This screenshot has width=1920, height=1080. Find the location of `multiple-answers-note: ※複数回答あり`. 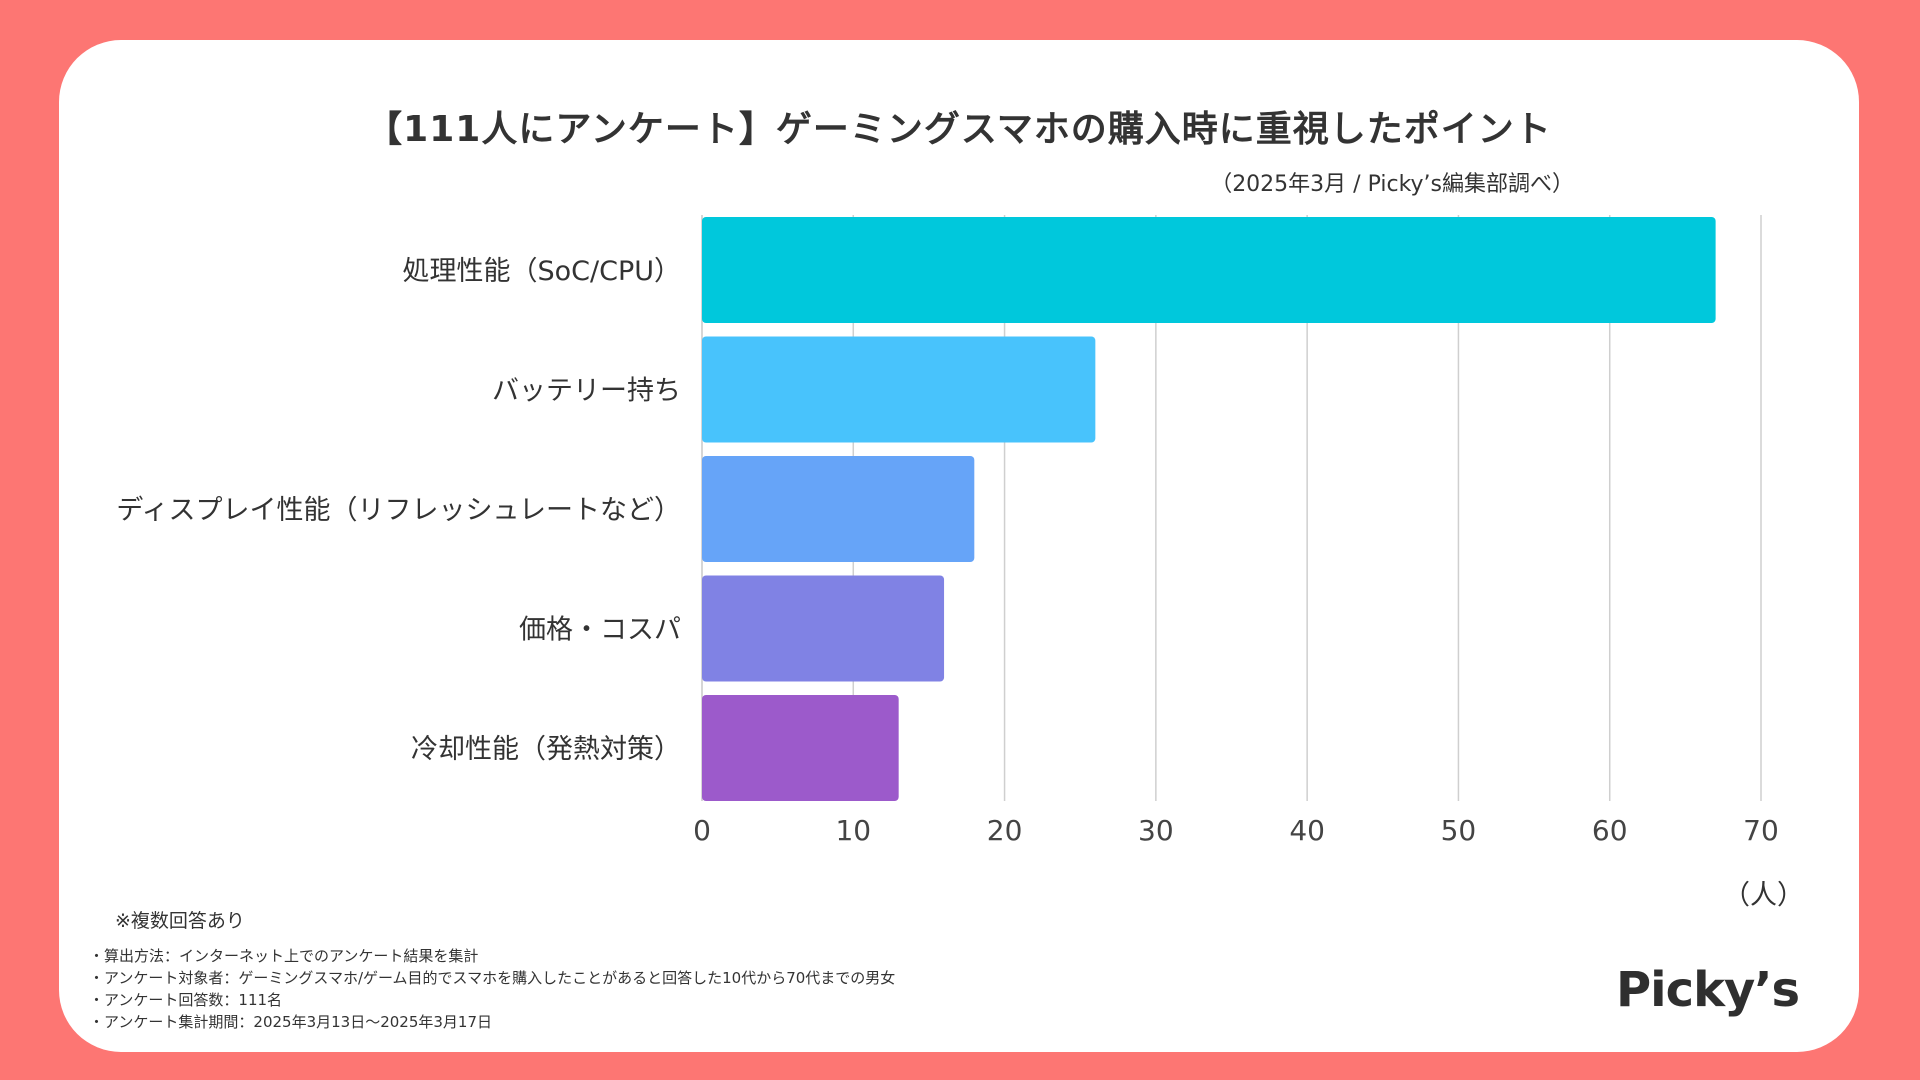

multiple-answers-note: ※複数回答あり is located at coordinates (180, 921).